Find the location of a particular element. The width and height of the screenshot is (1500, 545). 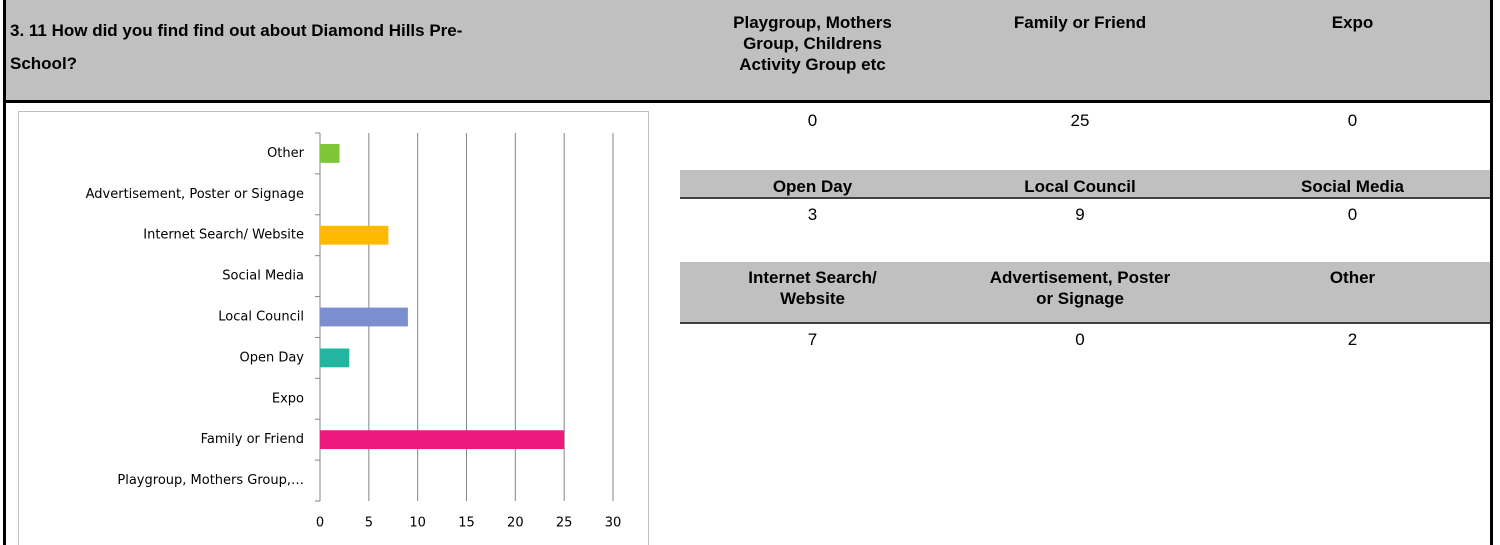

header-line: Family or Friend is located at coordinates (1080, 22).